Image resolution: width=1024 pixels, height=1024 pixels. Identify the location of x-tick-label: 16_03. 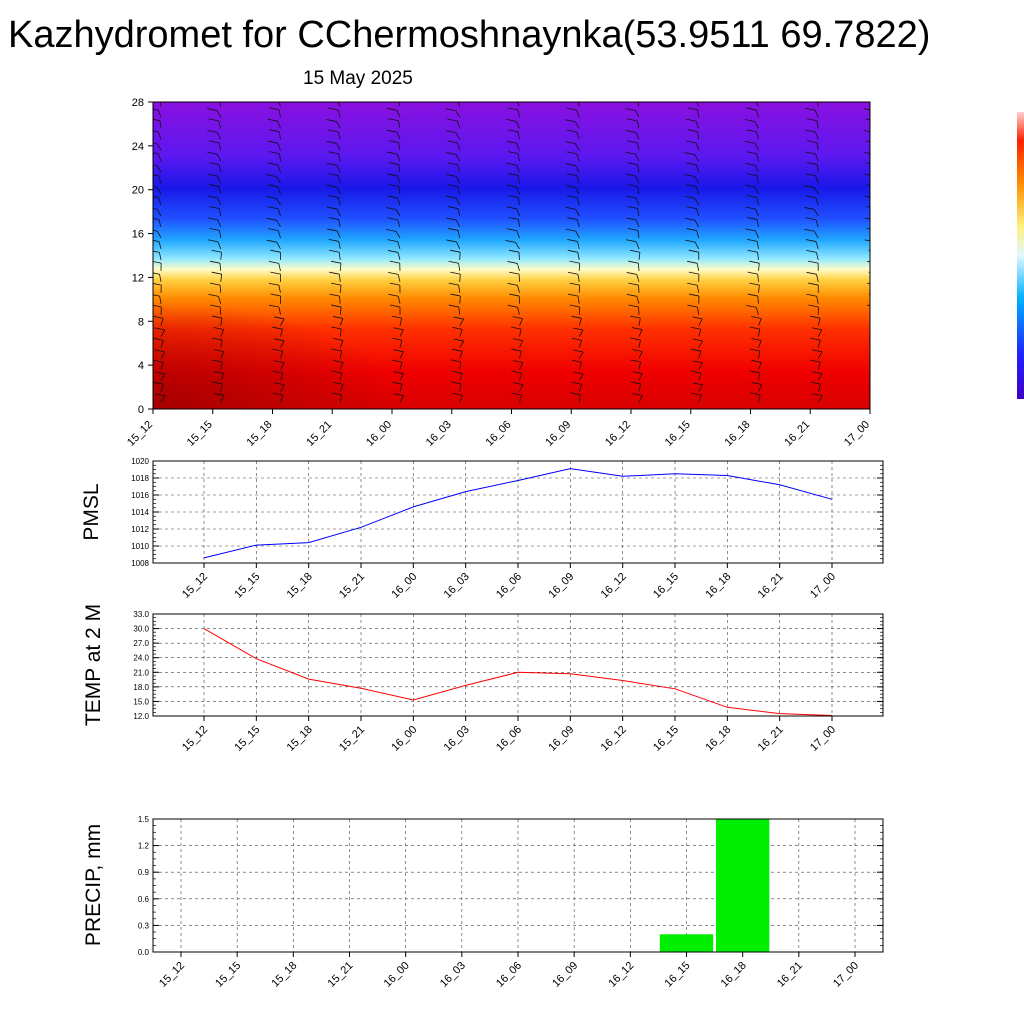
(457, 586).